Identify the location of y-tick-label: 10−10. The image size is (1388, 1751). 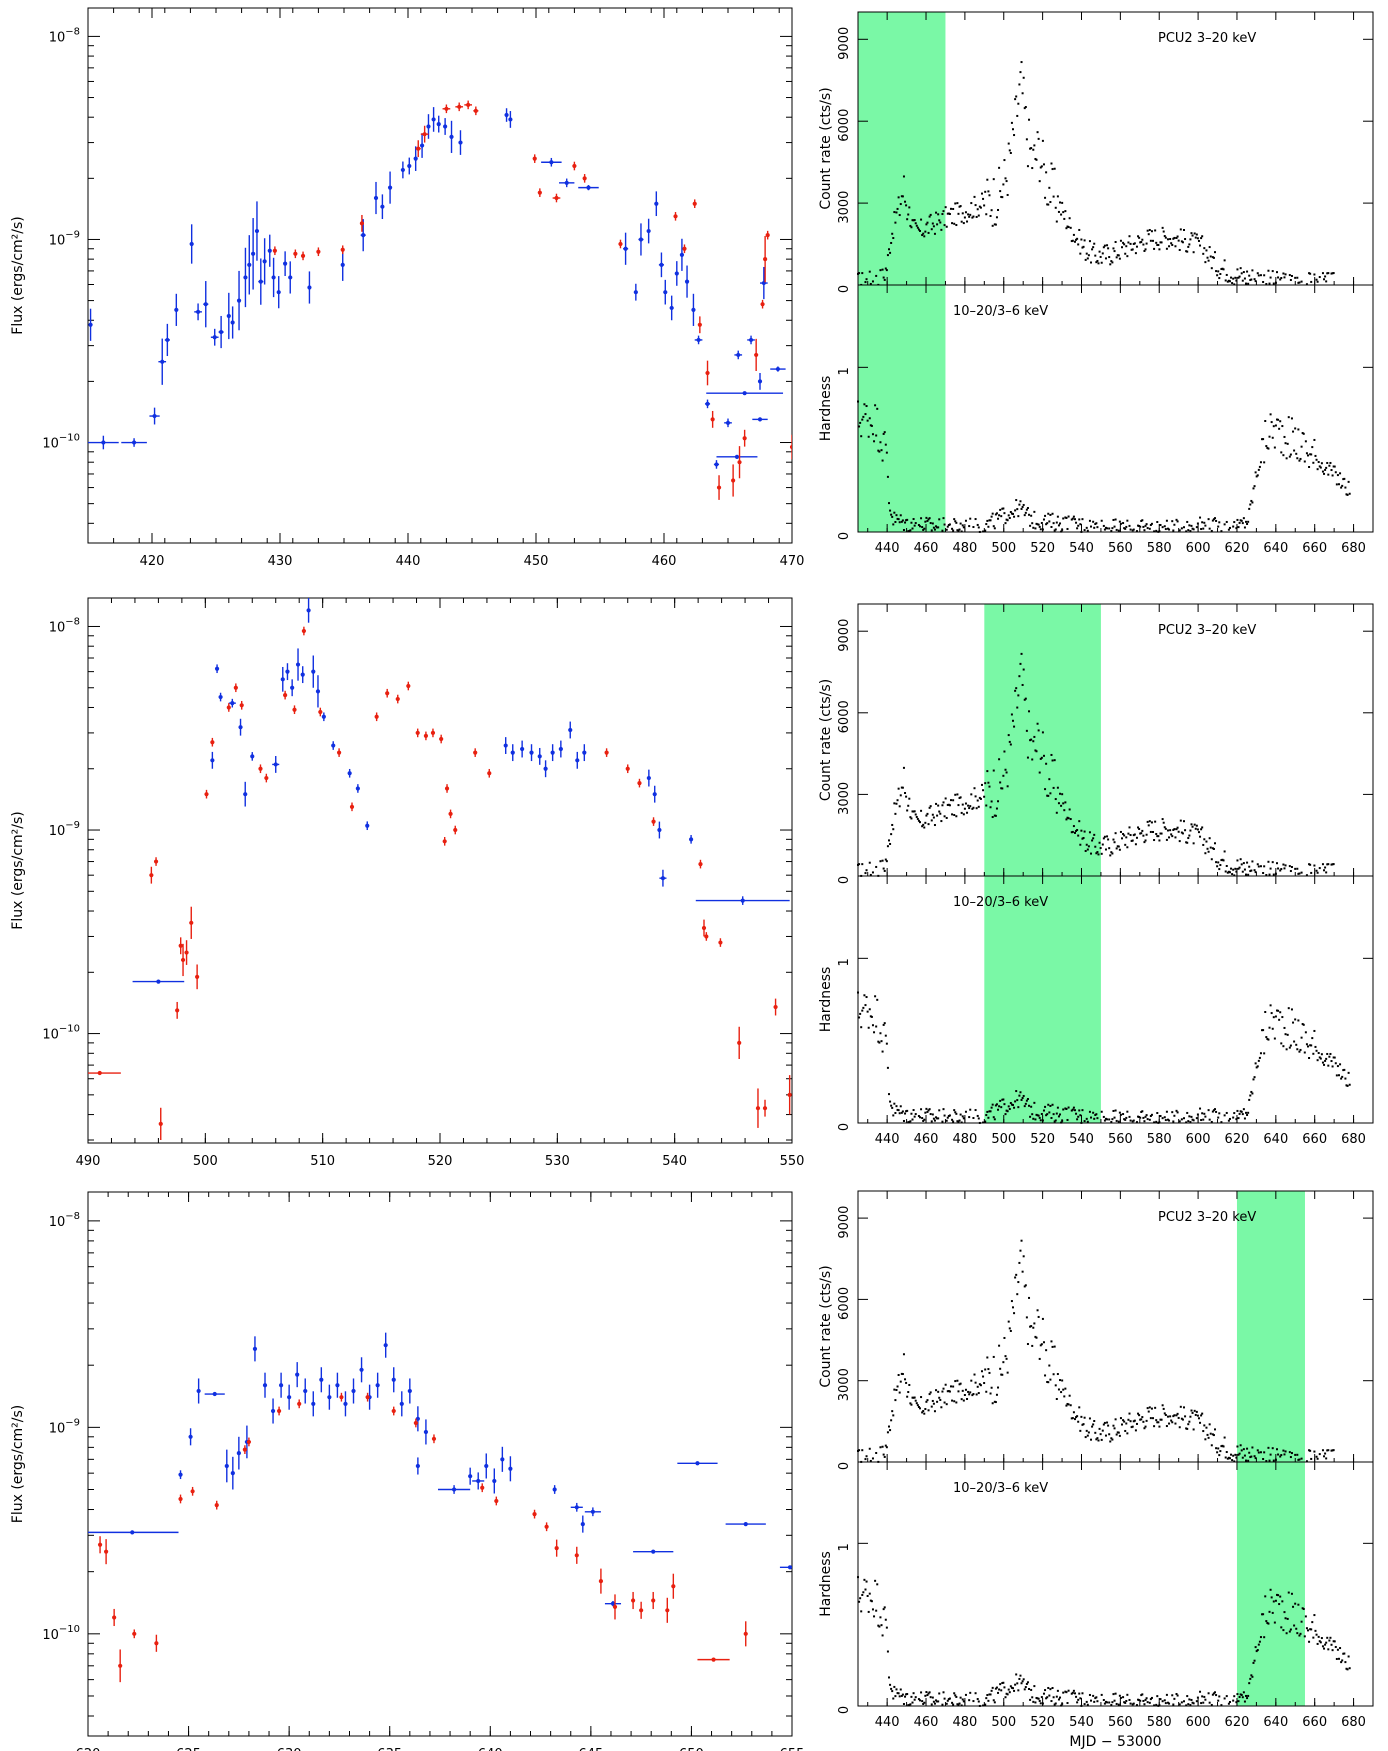
(61, 442).